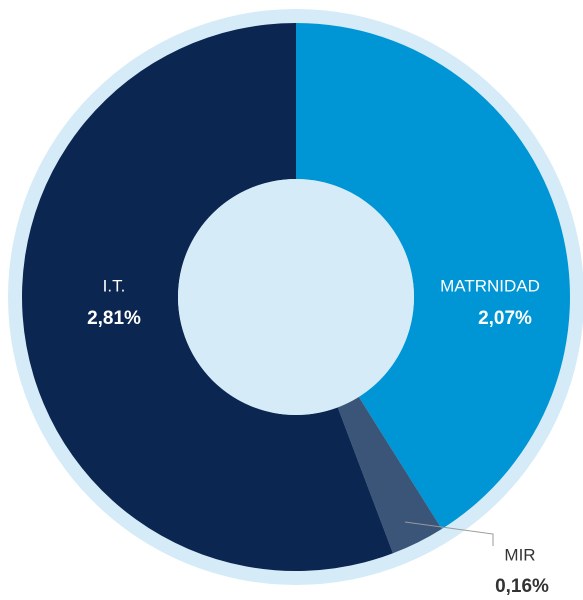 This screenshot has width=583, height=600. Describe the element at coordinates (449, 533) in the screenshot. I see `leader-line` at that location.